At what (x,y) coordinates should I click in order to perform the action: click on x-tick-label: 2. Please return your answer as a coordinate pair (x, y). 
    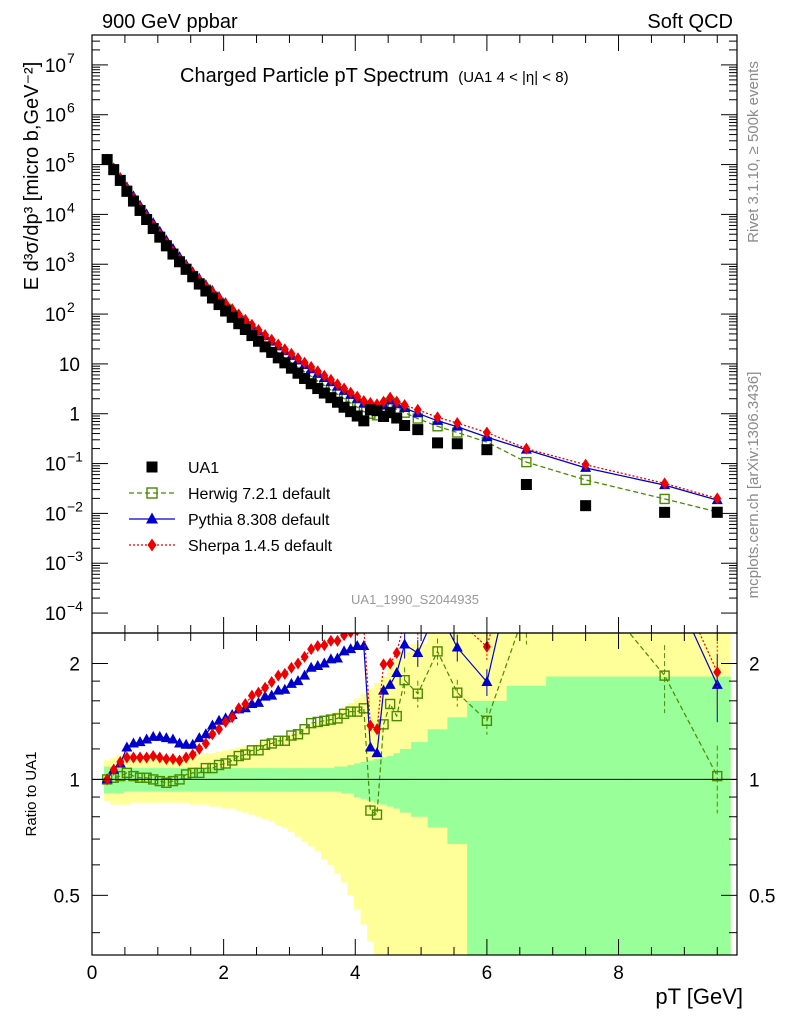
    Looking at the image, I should click on (223, 973).